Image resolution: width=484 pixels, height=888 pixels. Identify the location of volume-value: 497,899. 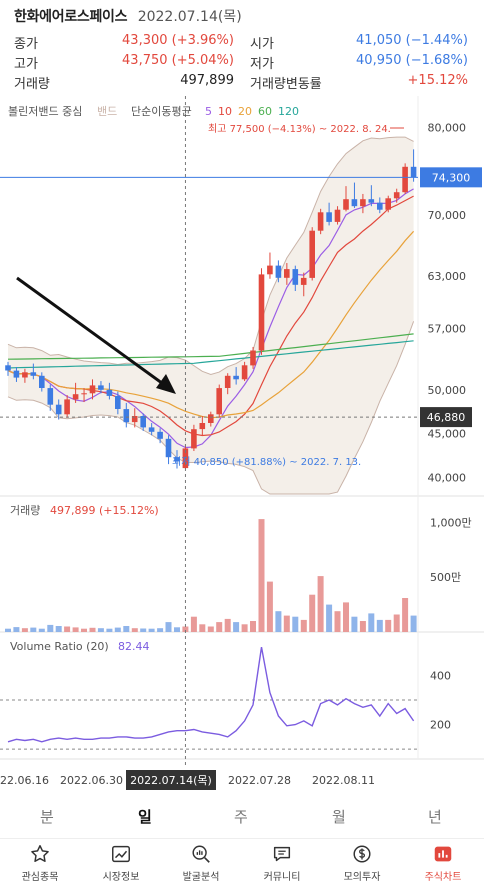
(207, 80).